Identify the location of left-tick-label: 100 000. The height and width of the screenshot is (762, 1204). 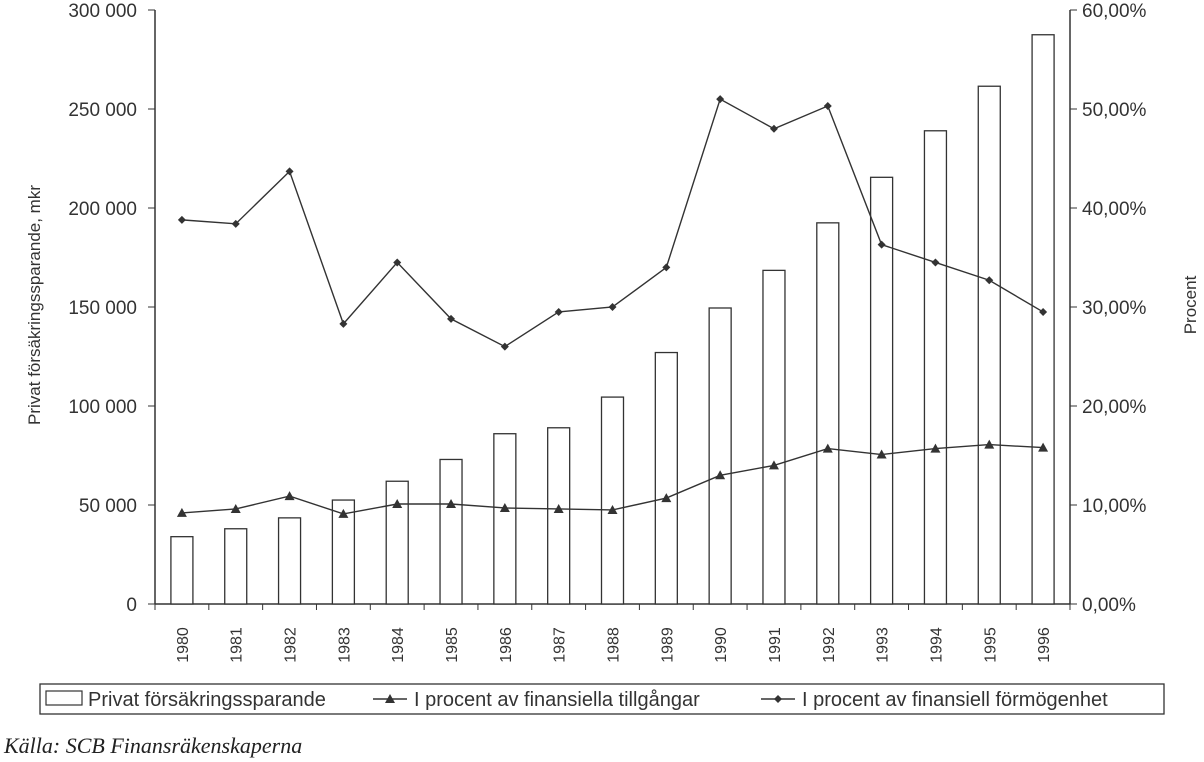
(102, 407).